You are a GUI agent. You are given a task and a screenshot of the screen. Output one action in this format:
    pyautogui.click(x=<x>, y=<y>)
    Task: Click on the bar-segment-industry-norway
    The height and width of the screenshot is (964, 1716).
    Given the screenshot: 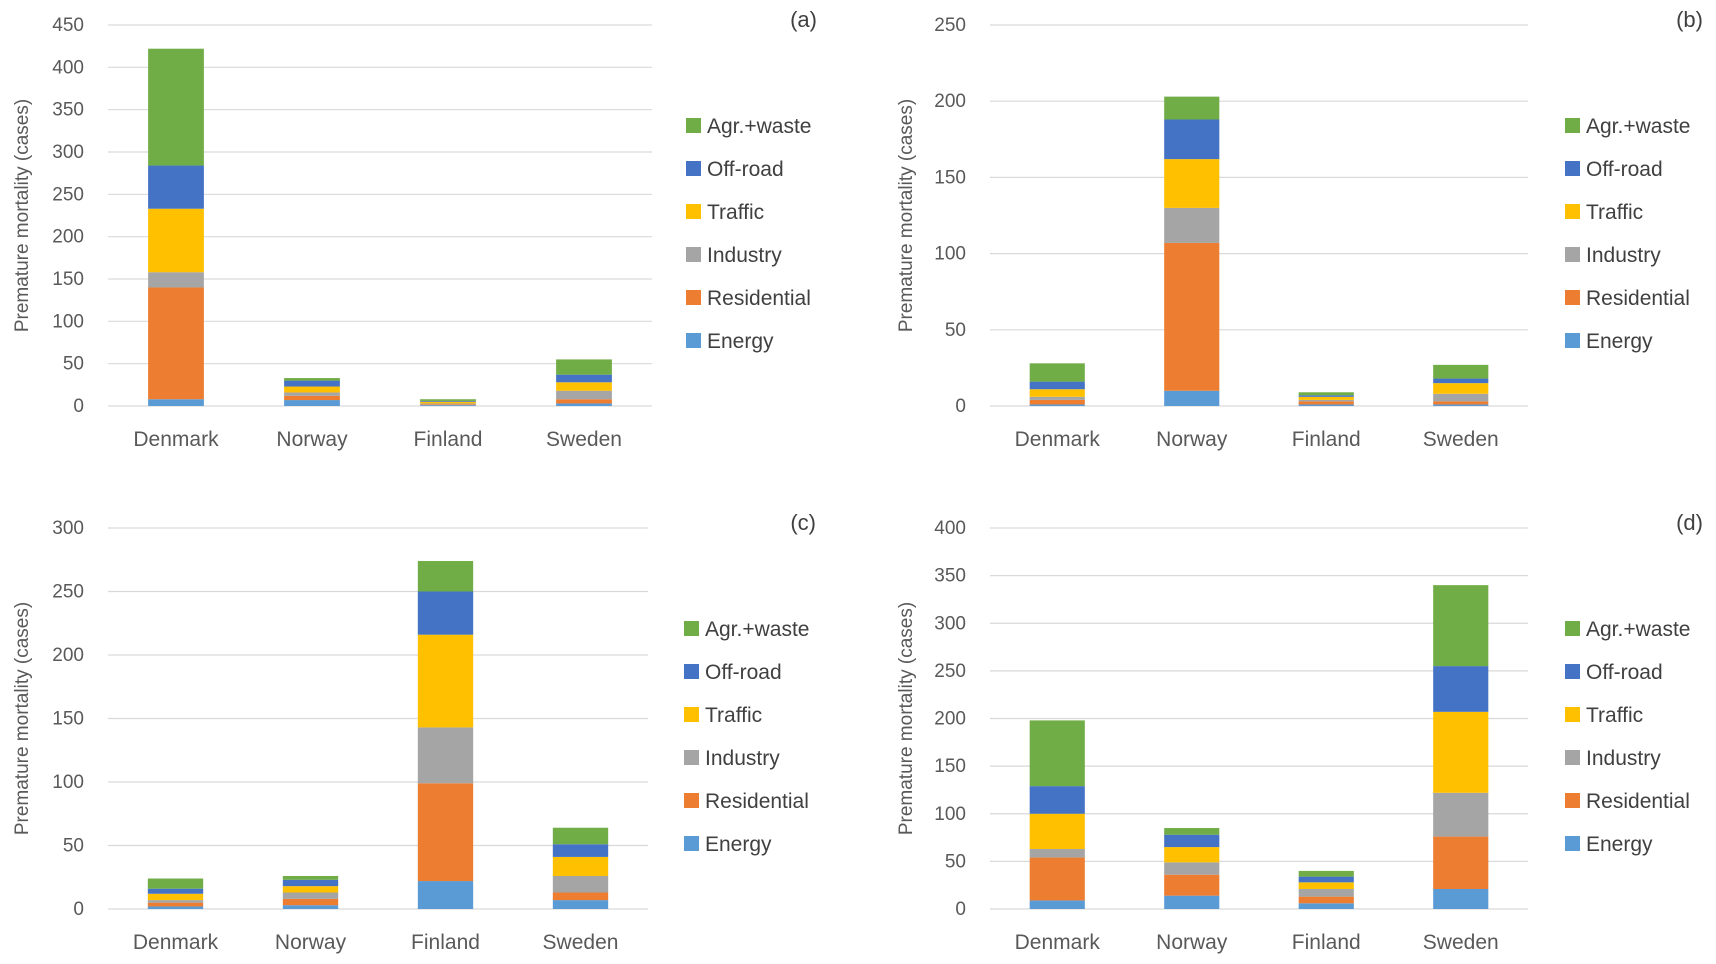 What is the action you would take?
    pyautogui.click(x=310, y=895)
    